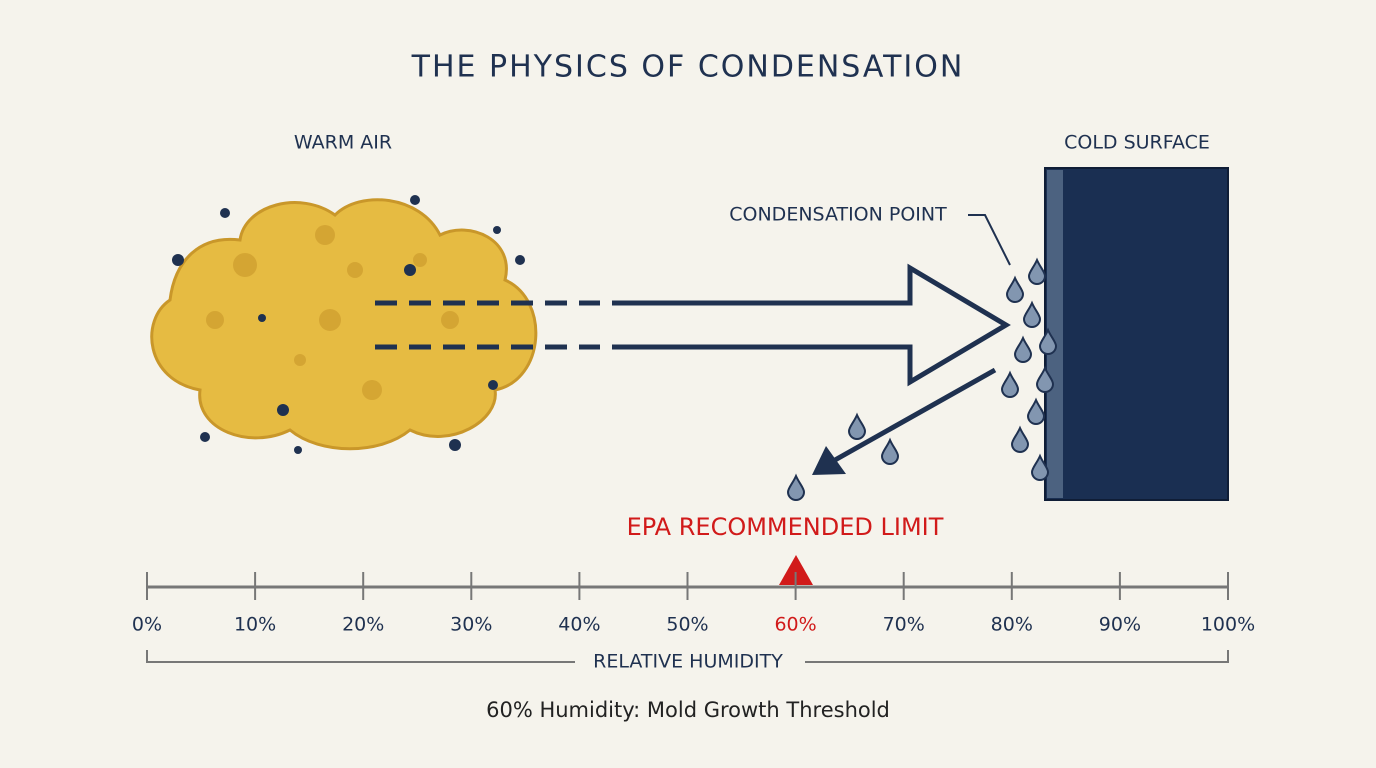  What do you see at coordinates (348, 324) in the screenshot?
I see `particles` at bounding box center [348, 324].